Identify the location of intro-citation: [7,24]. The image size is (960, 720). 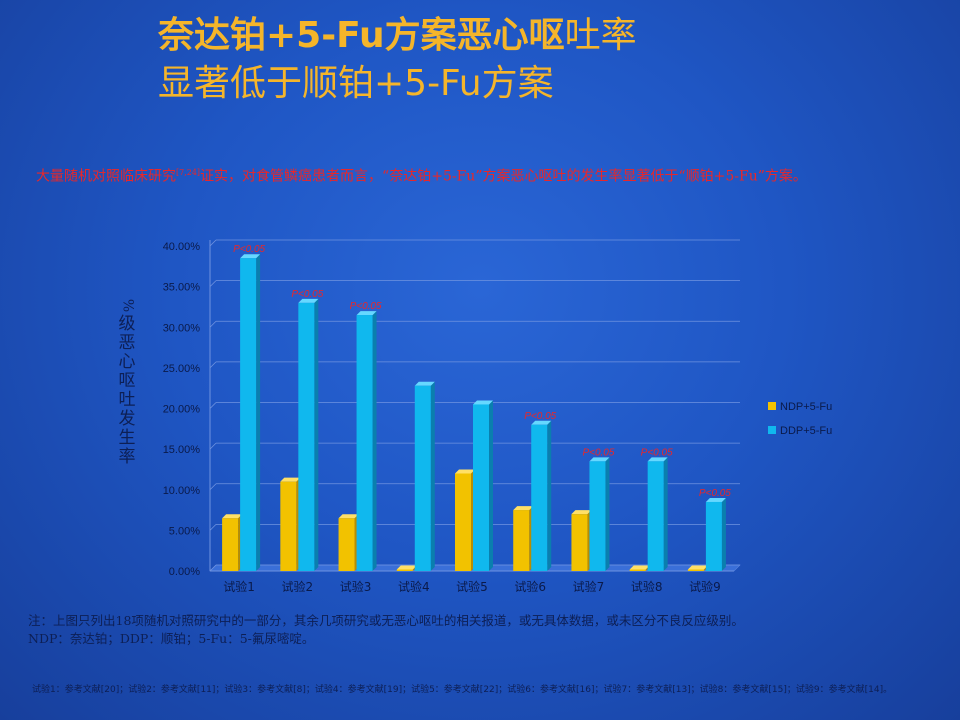
(188, 172).